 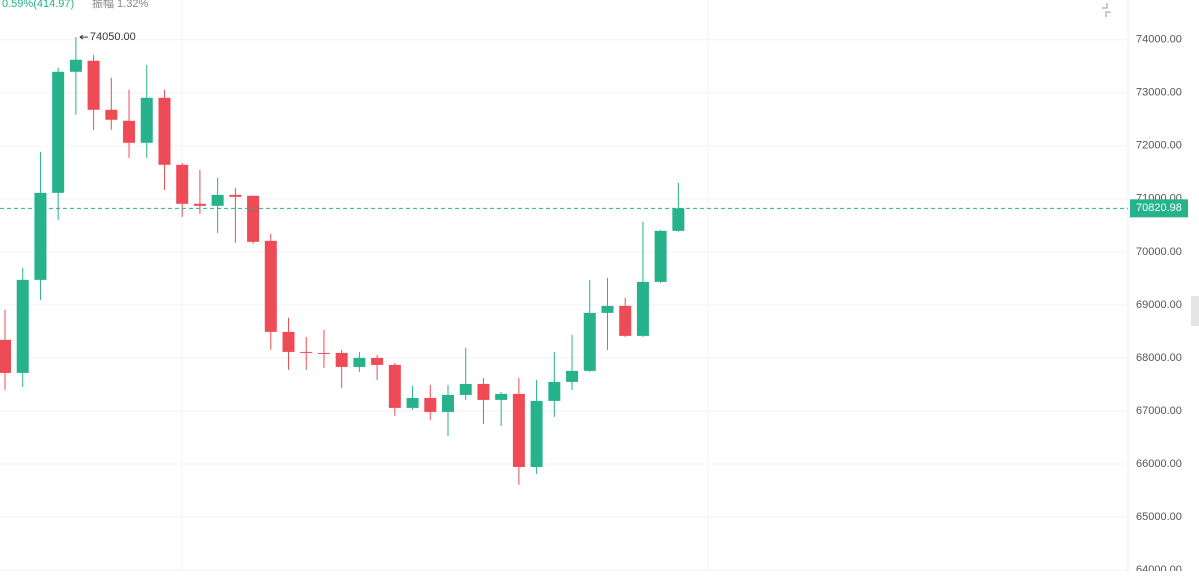 I want to click on y-tick-label: 69000.00, so click(x=1159, y=305).